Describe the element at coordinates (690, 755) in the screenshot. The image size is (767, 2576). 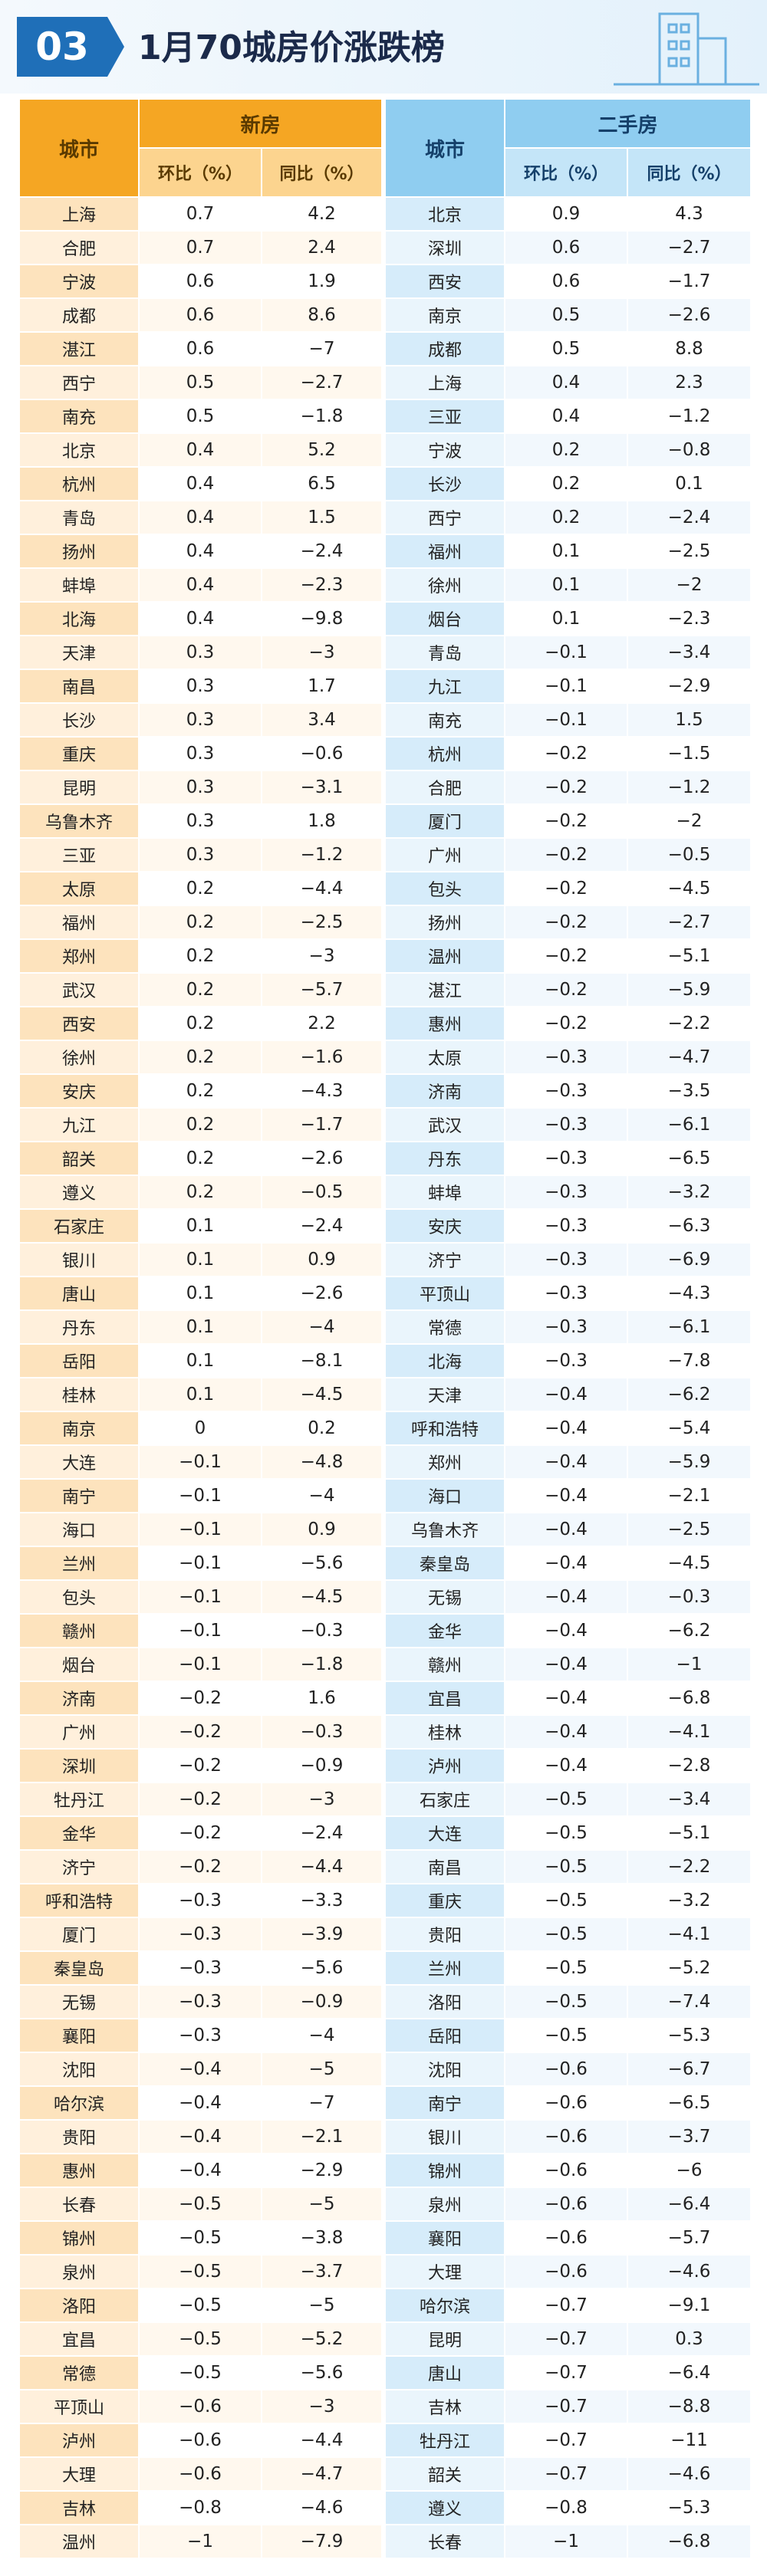
I see `value-cell: −1.5` at that location.